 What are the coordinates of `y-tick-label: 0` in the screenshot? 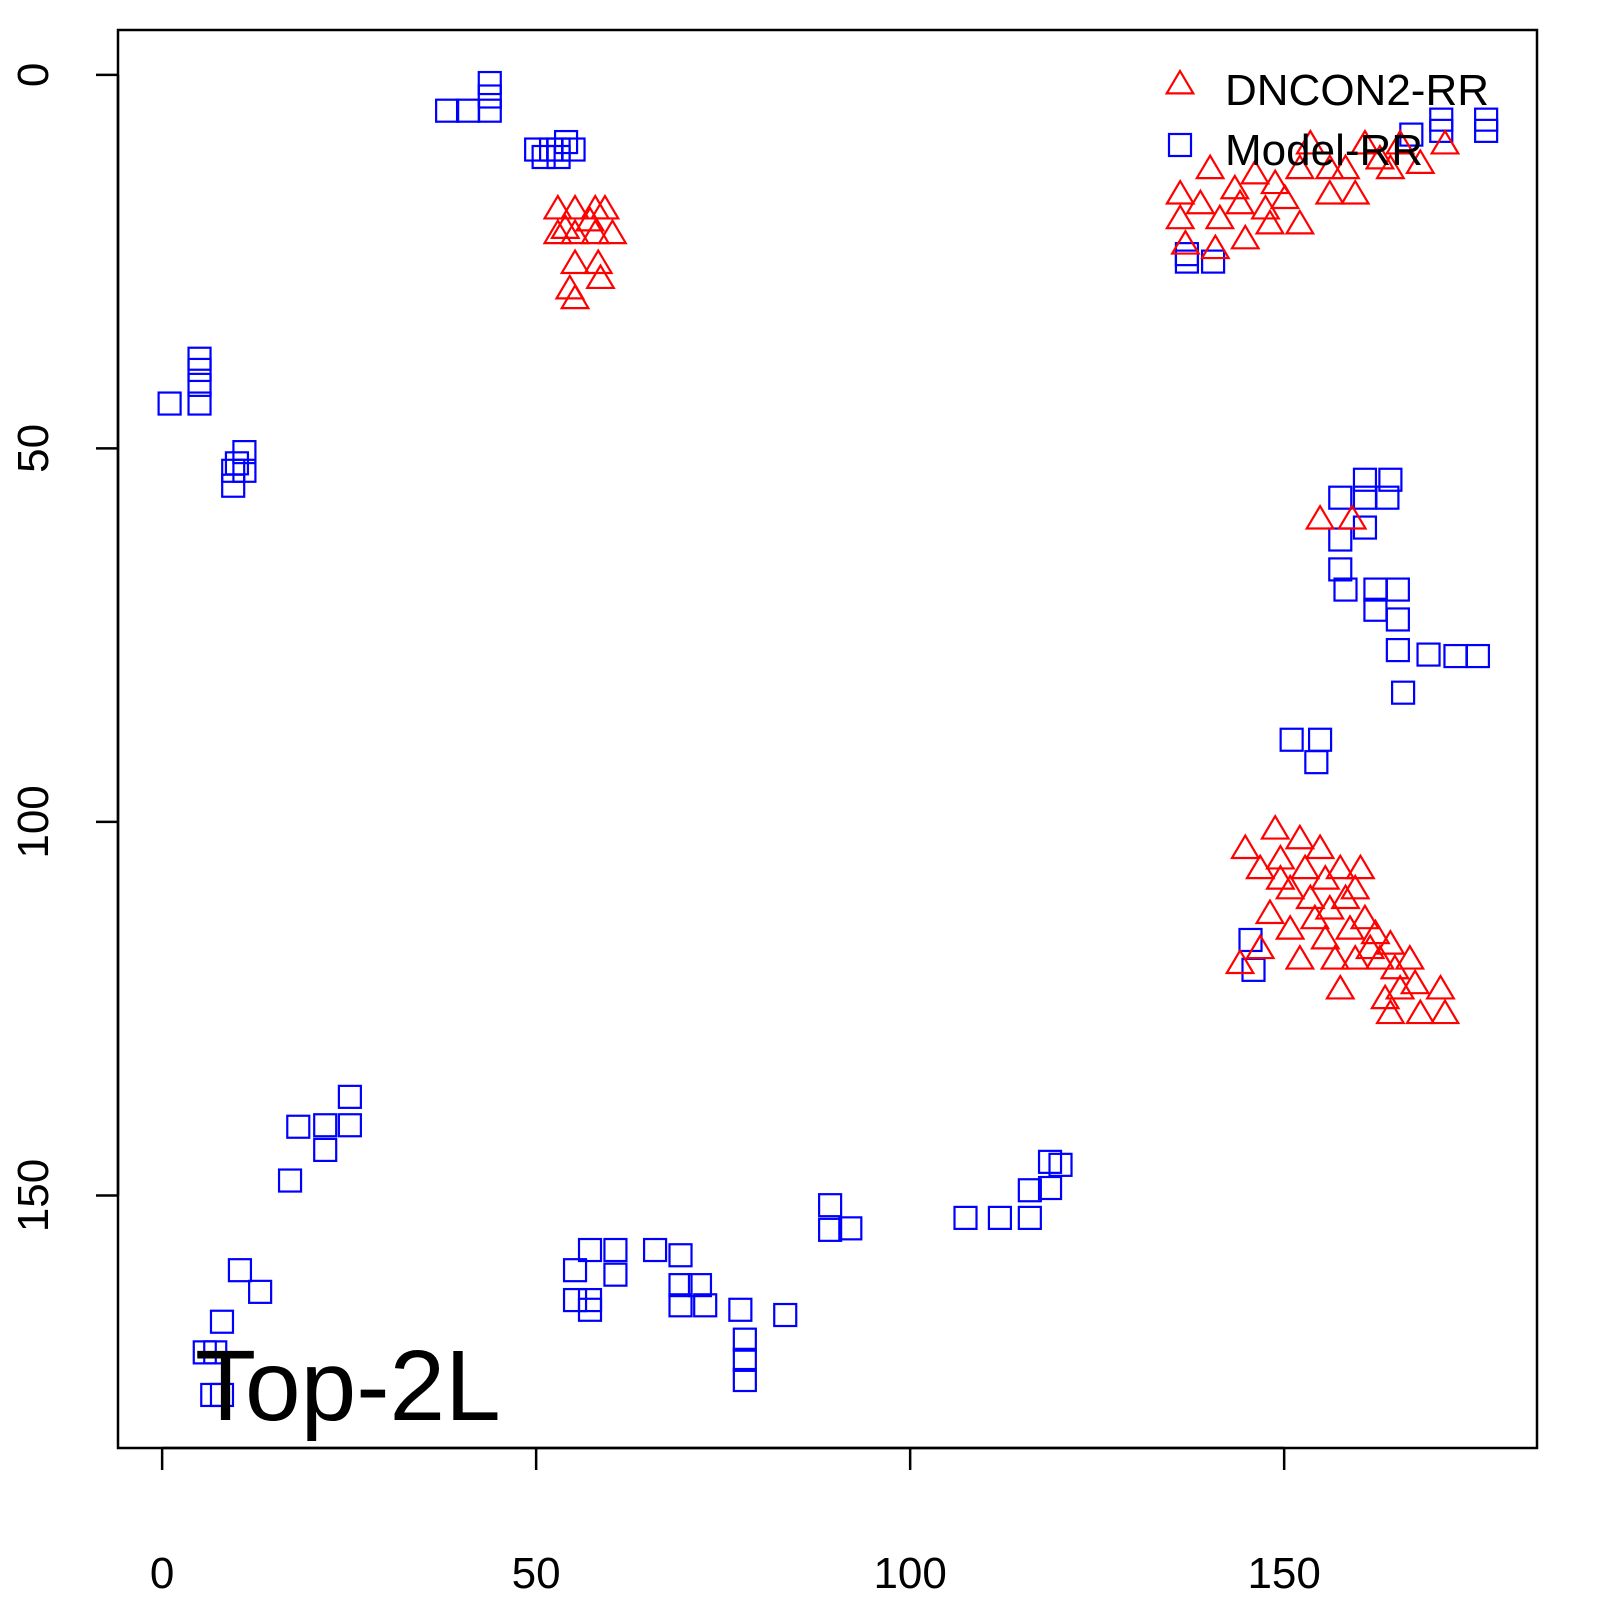 It's located at (33, 75).